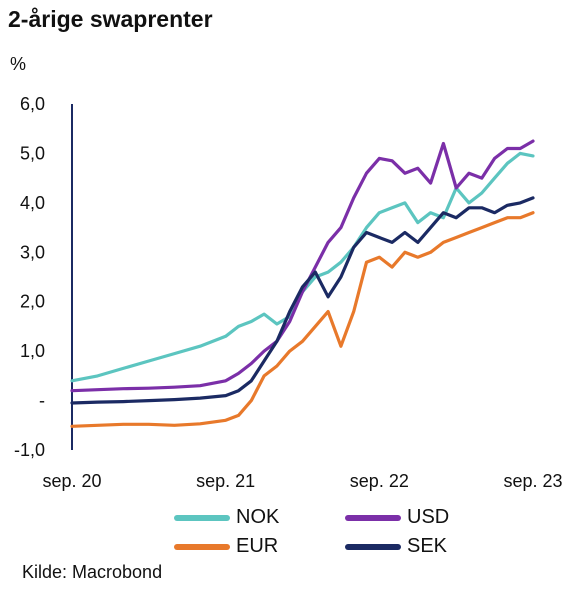 The height and width of the screenshot is (590, 575). What do you see at coordinates (225, 481) in the screenshot?
I see `x-tick-label: sep. 21` at bounding box center [225, 481].